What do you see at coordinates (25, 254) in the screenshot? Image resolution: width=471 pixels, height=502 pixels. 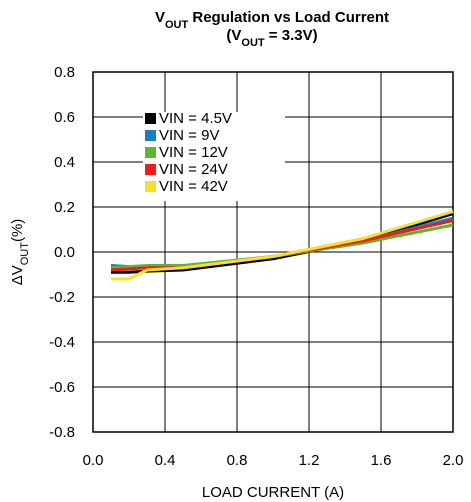 I see `y-label-part: OUT` at bounding box center [25, 254].